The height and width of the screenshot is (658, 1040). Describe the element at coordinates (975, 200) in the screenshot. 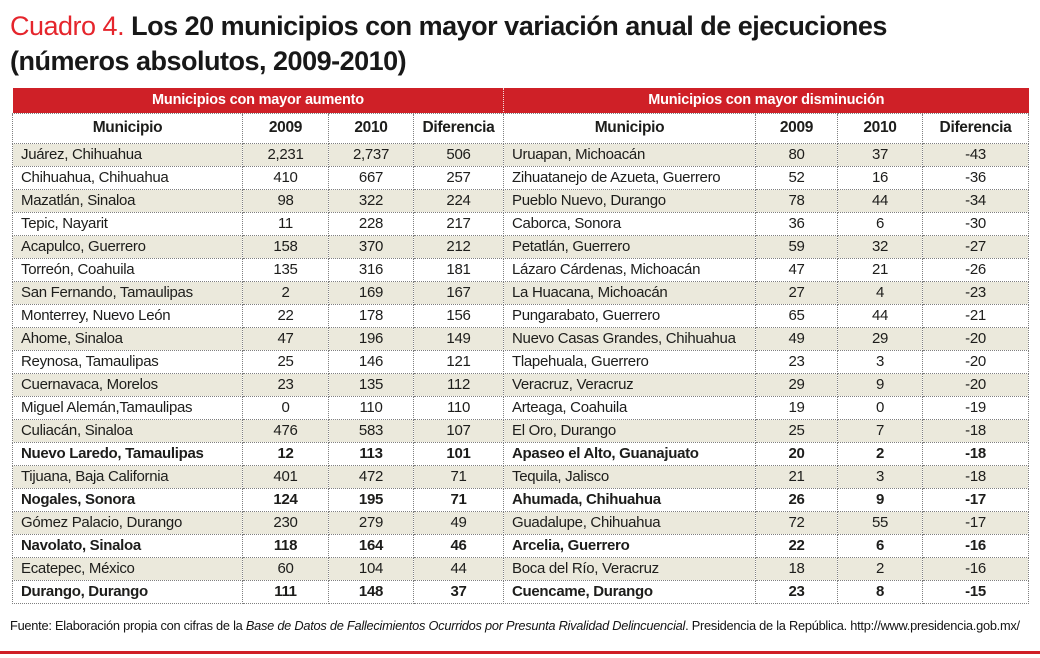

I see `diferencia-cell: -34` at that location.